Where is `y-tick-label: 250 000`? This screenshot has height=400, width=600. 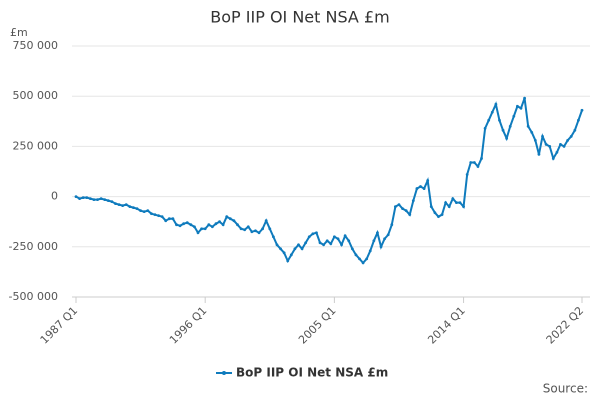 y-tick-label: 250 000 is located at coordinates (36, 145).